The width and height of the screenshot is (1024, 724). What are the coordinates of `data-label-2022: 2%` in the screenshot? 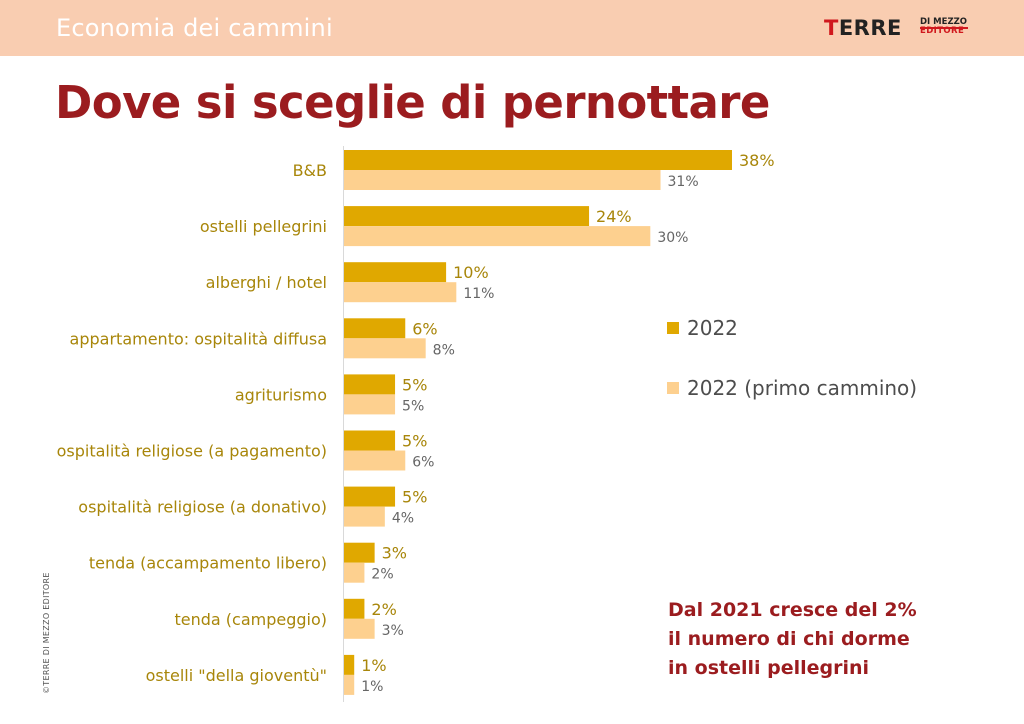 It's located at (383, 609).